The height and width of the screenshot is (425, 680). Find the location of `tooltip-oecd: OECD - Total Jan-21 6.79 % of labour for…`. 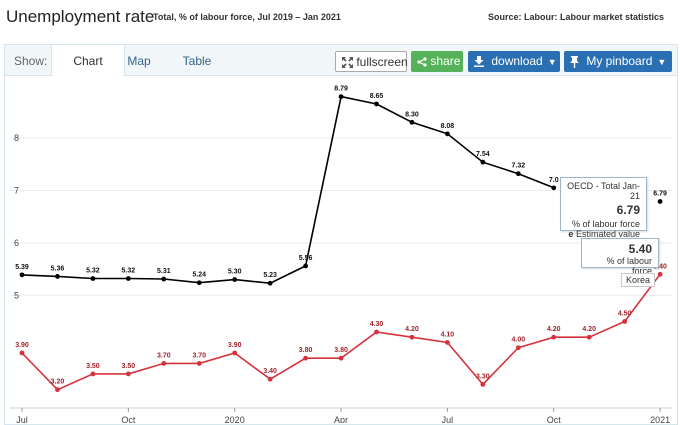

tooltip-oecd: OECD - Total Jan-21 6.79 % of labour for… is located at coordinates (603, 208).